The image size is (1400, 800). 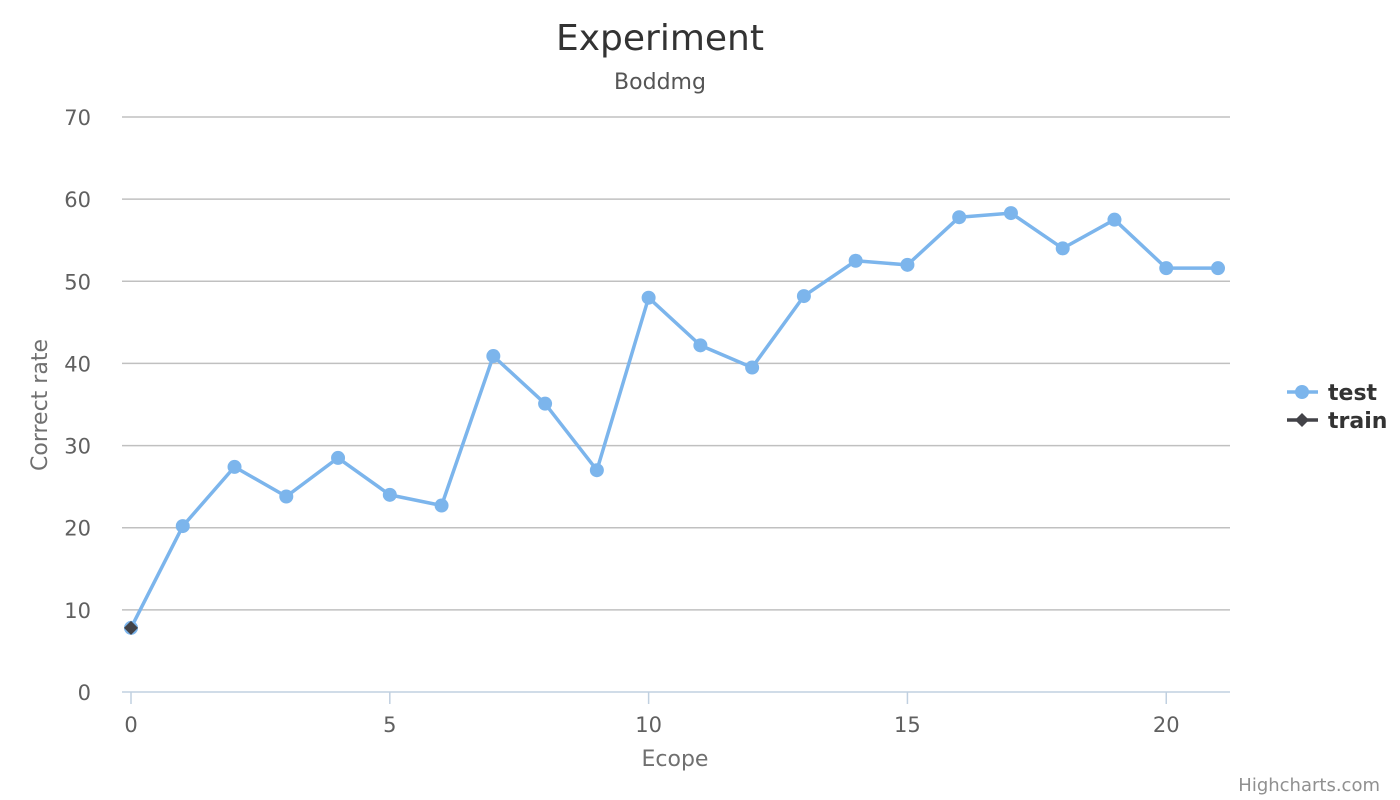 I want to click on credits-text: Highcharts.com, so click(x=1309, y=785).